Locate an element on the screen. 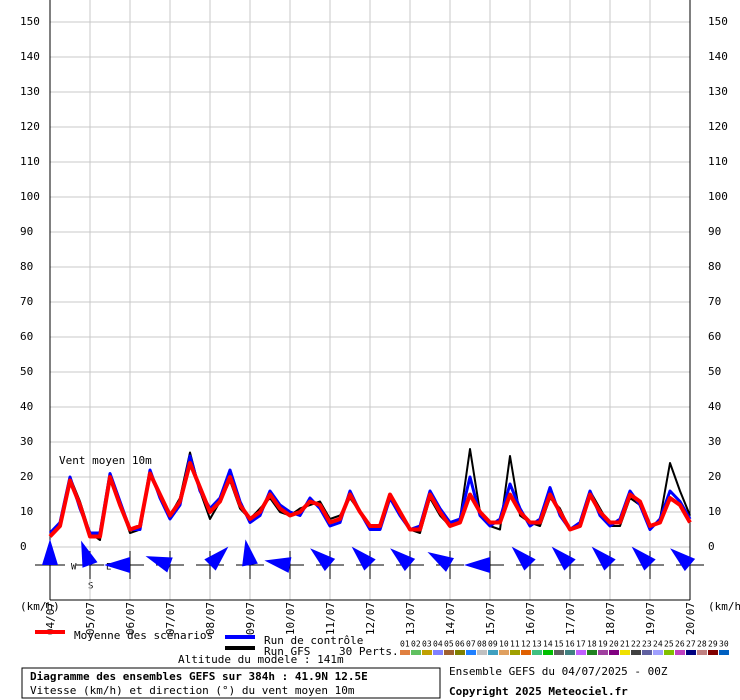 Image resolution: width=740 pixels, height=700 pixels. x-tick-label: 09/07 is located at coordinates (250, 618).